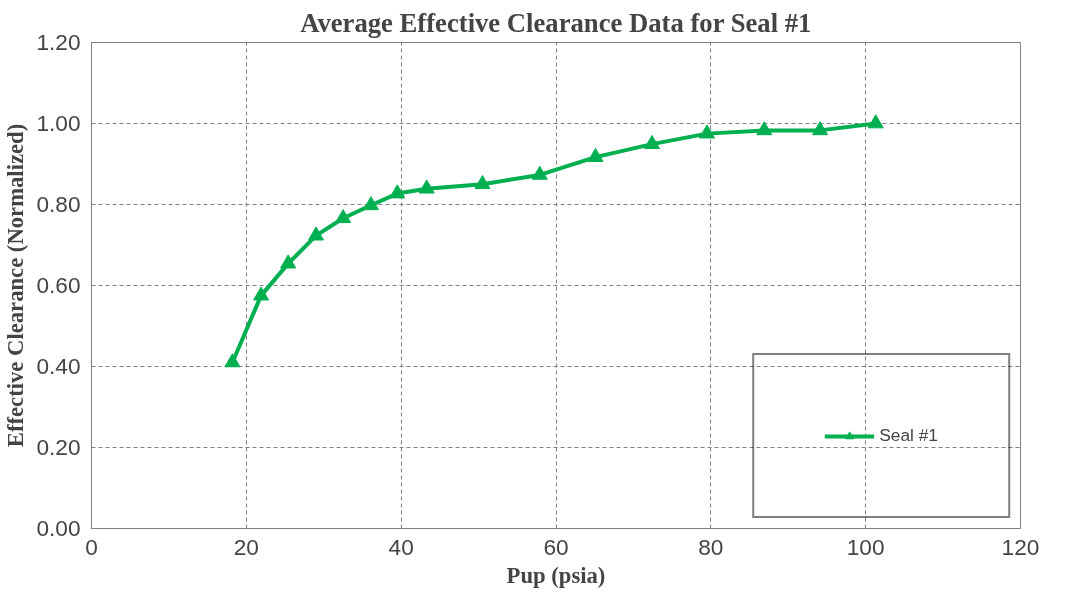  I want to click on x-tick-label: 0, so click(91, 546).